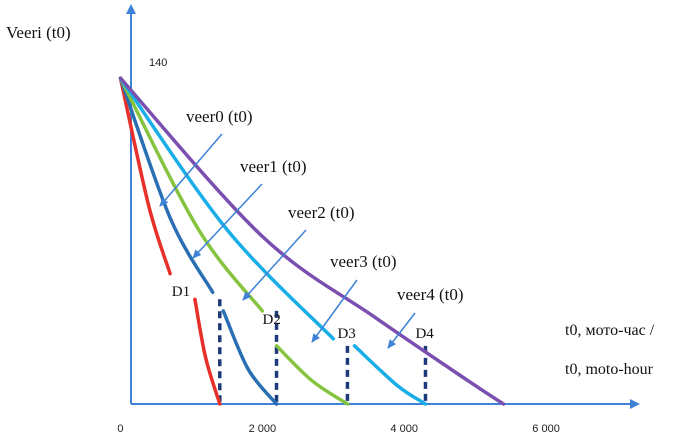 This screenshot has height=439, width=691. I want to click on x-tick-label: 2 000, so click(263, 429).